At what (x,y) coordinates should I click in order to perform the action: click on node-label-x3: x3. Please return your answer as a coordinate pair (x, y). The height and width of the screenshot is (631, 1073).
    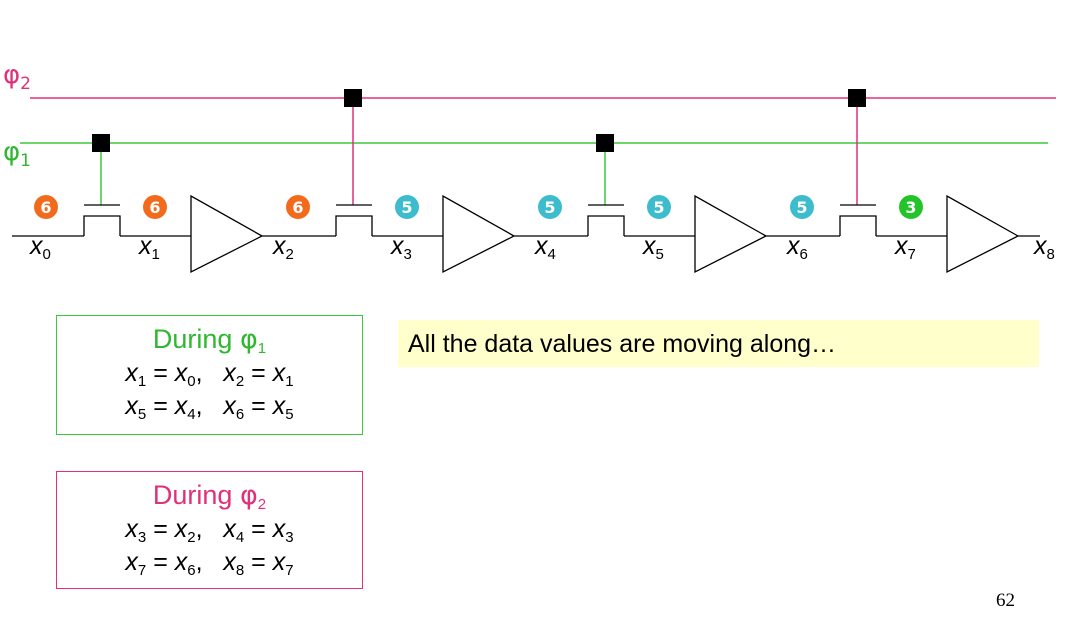
    Looking at the image, I should click on (401, 247).